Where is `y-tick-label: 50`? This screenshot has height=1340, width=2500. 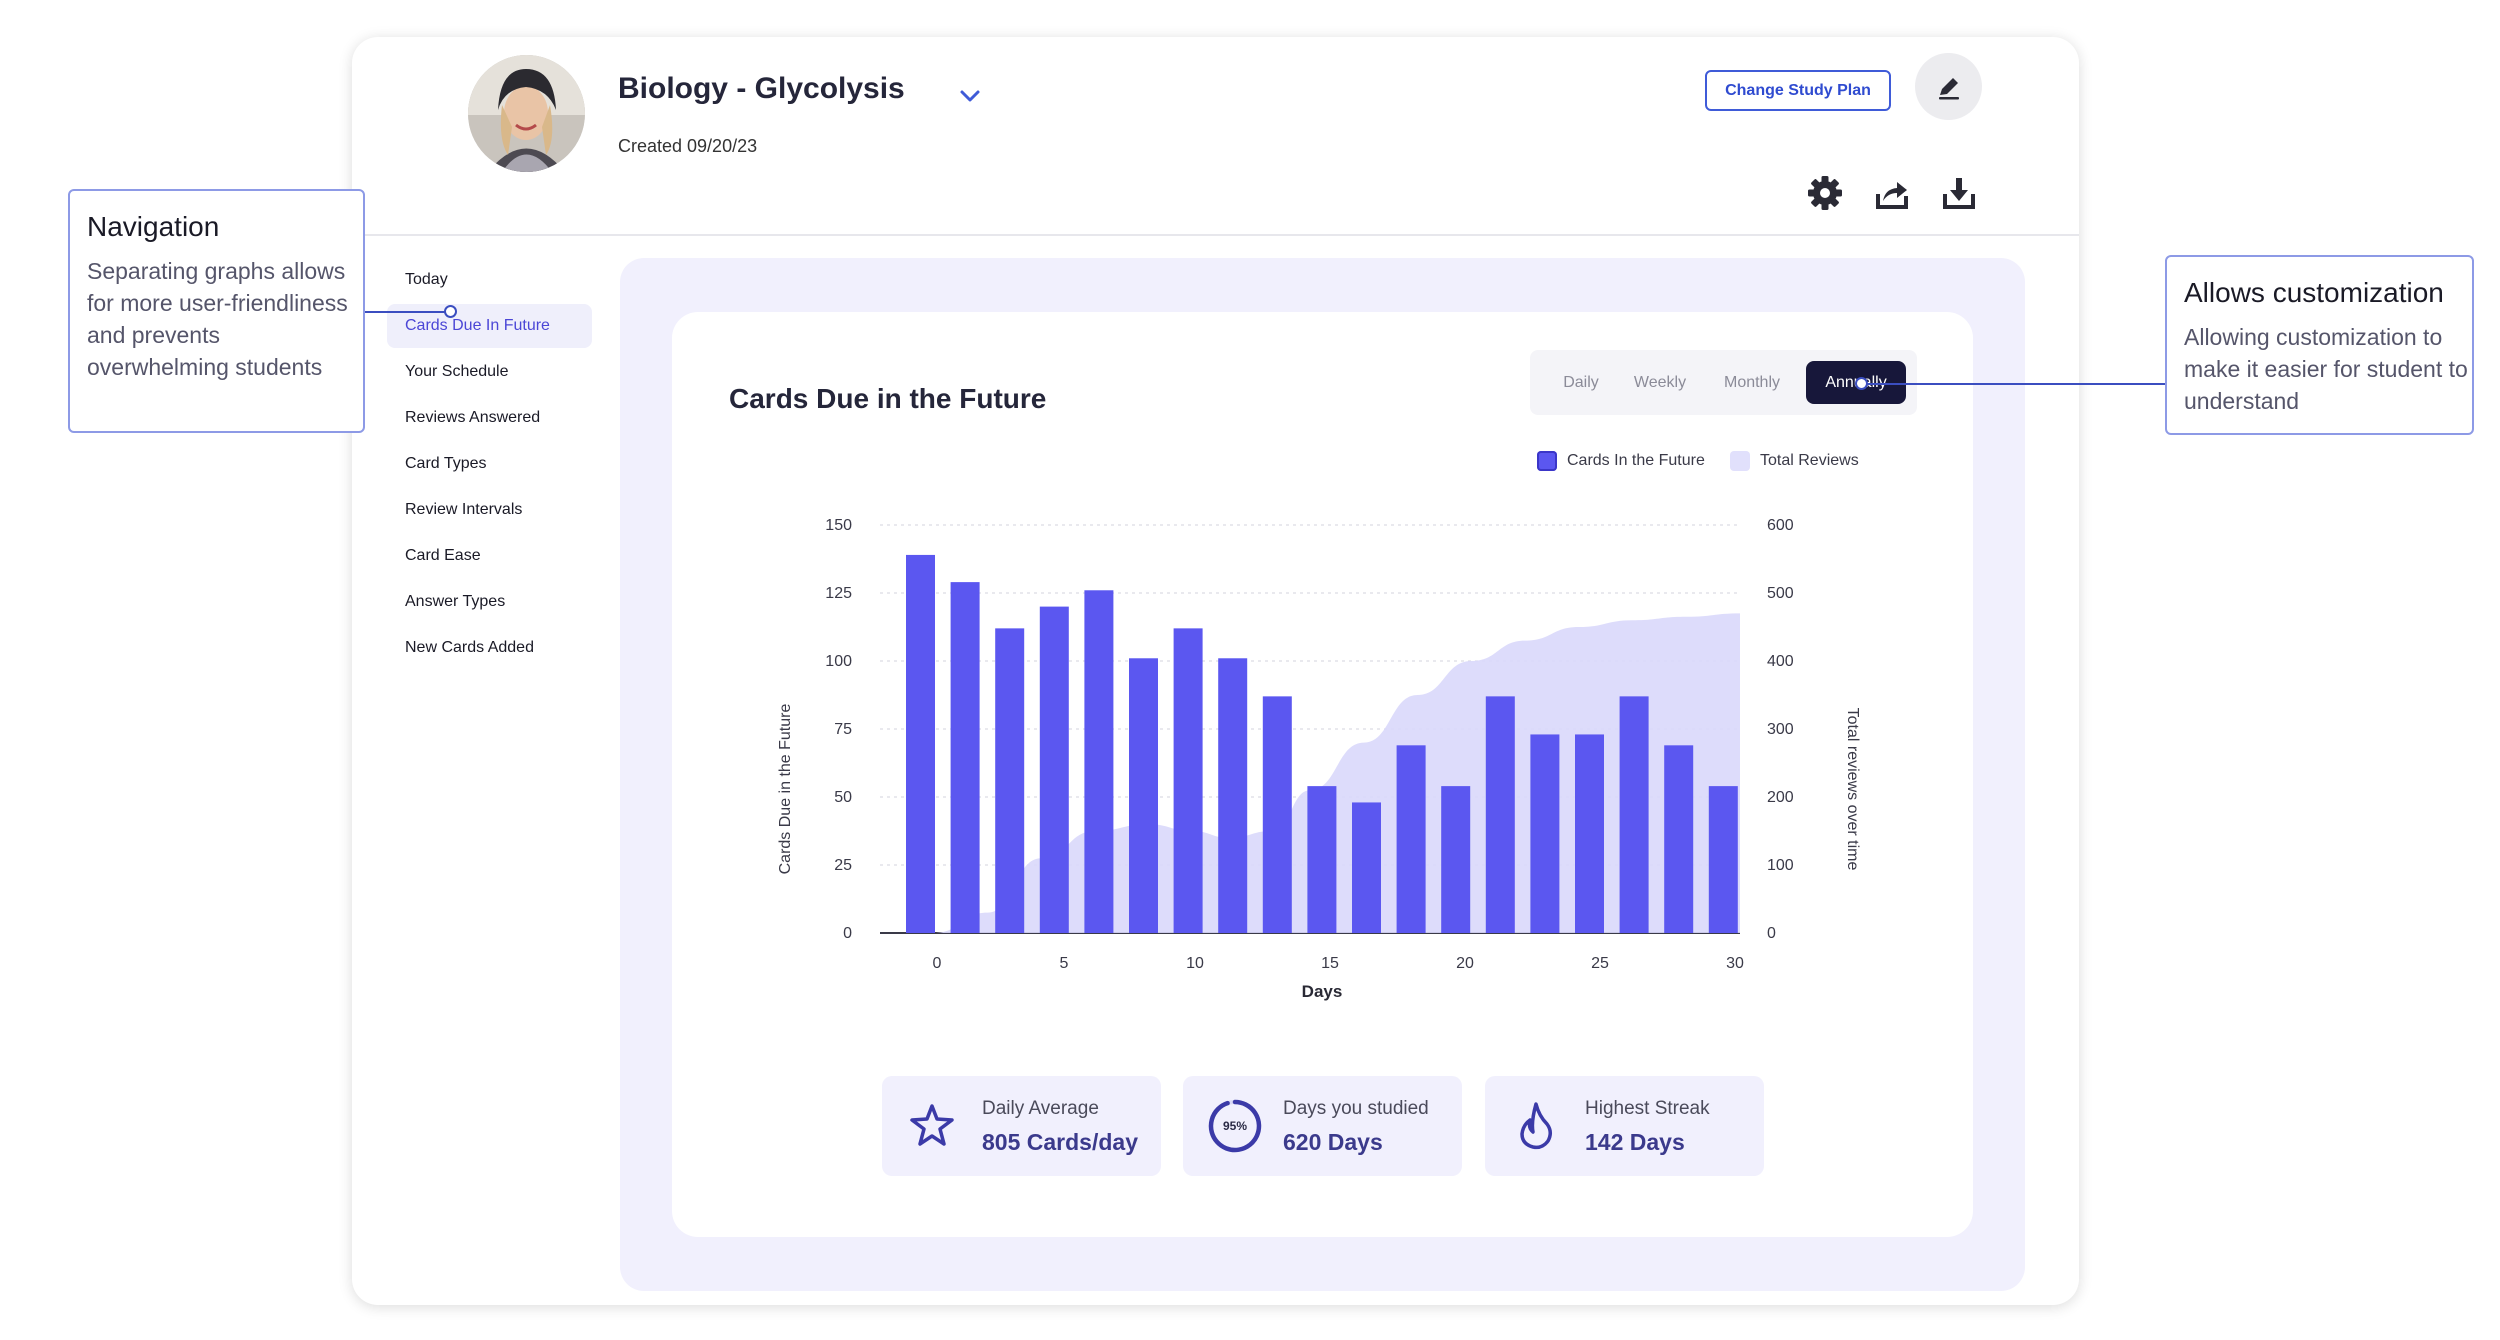 y-tick-label: 50 is located at coordinates (843, 797).